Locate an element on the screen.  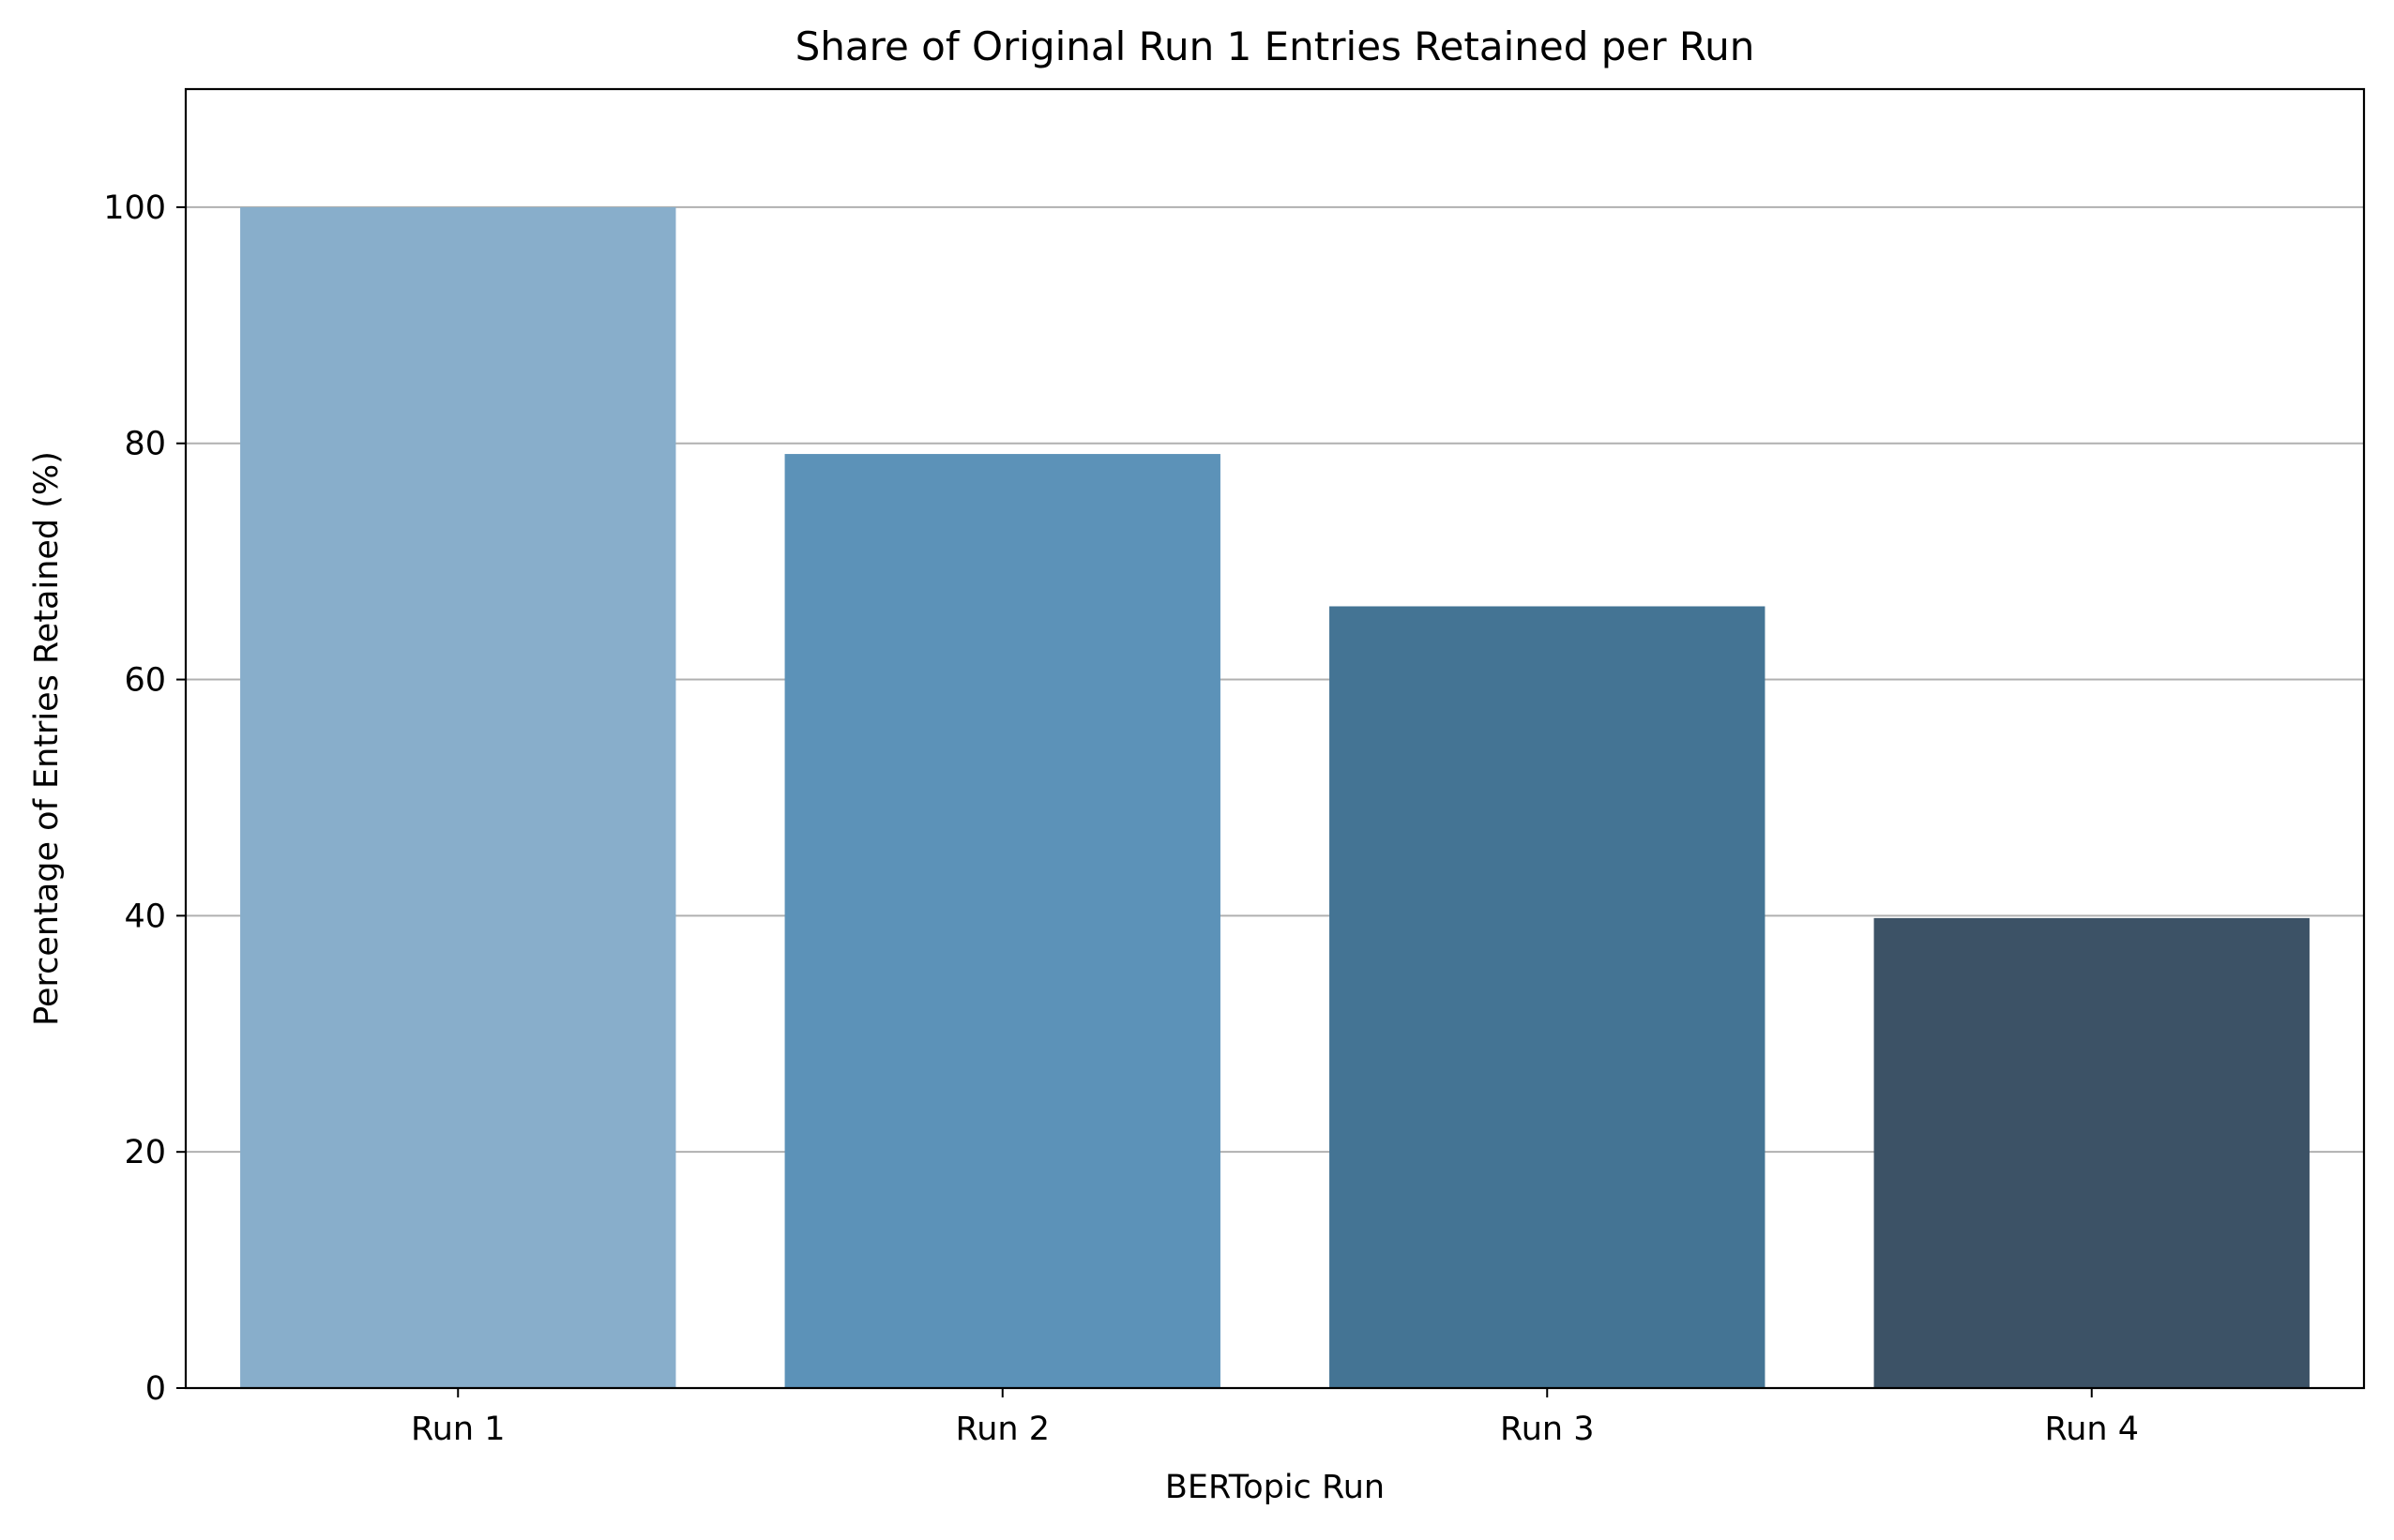
y-tick-label: 0 is located at coordinates (155, 1389).